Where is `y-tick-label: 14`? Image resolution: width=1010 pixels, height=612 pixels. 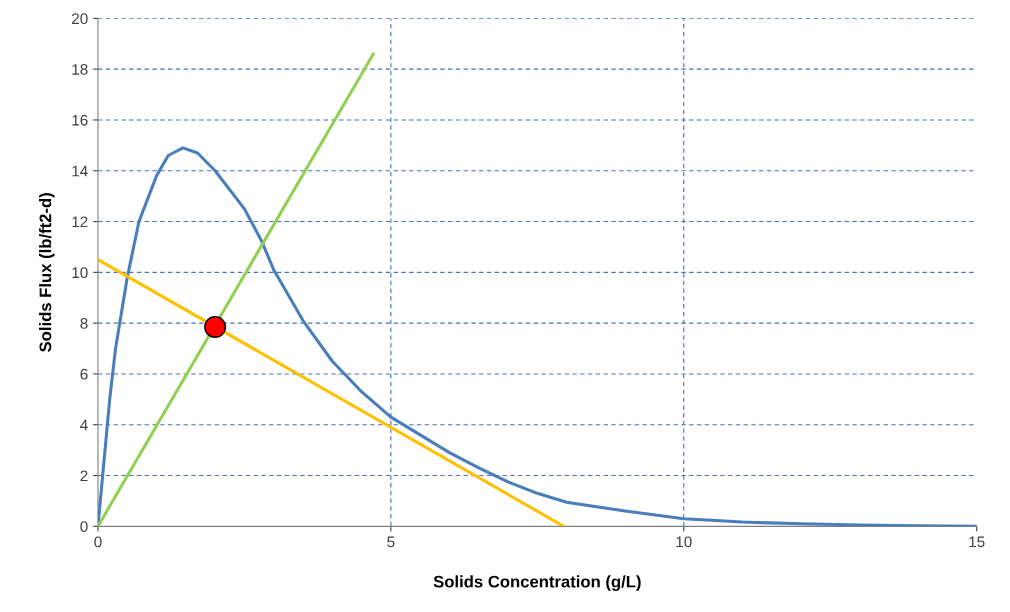
y-tick-label: 14 is located at coordinates (80, 171).